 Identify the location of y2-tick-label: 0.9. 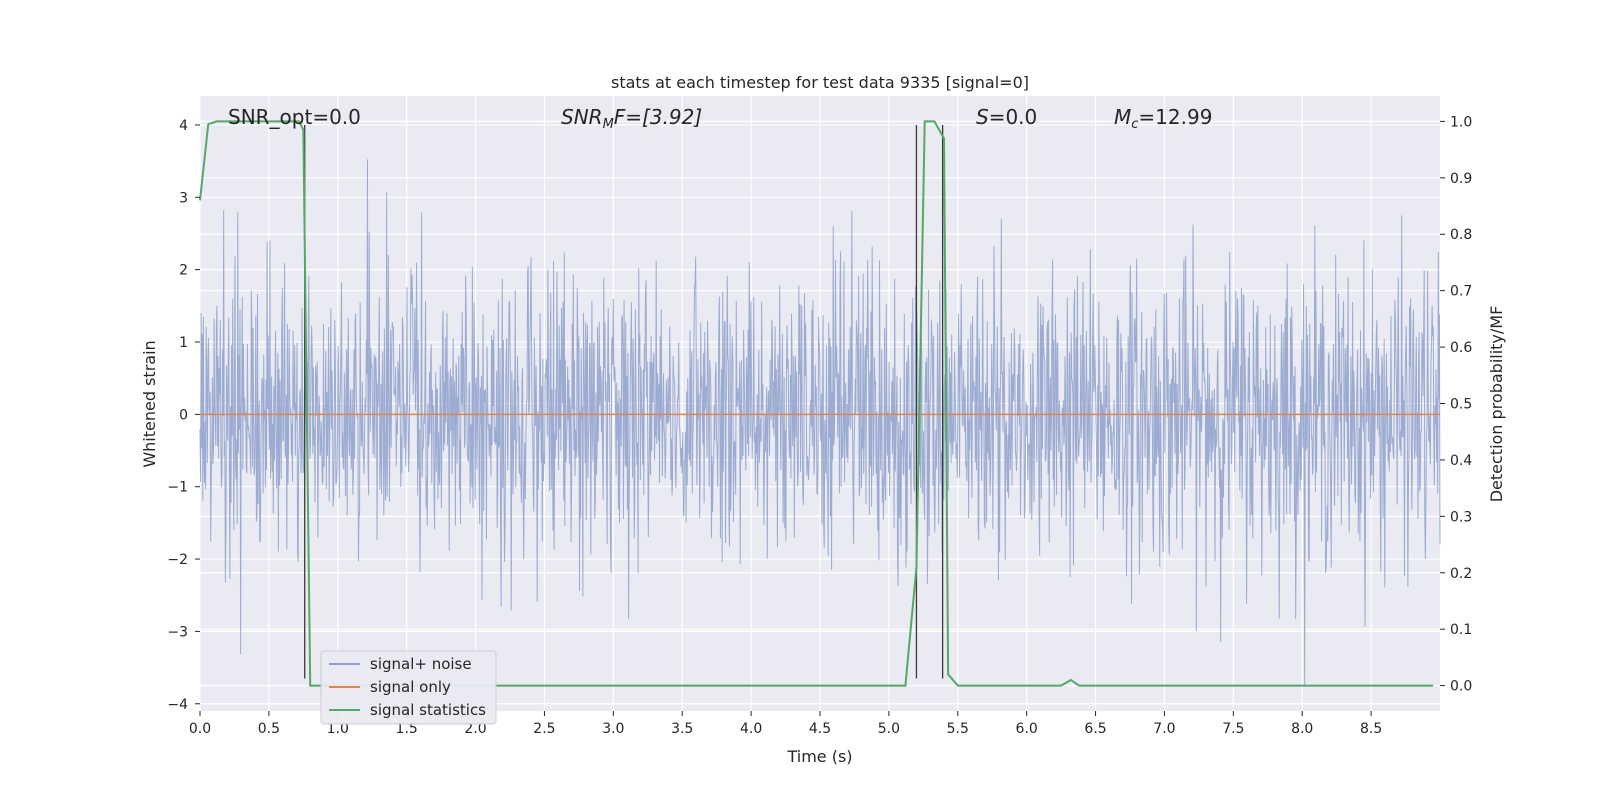
(1461, 179).